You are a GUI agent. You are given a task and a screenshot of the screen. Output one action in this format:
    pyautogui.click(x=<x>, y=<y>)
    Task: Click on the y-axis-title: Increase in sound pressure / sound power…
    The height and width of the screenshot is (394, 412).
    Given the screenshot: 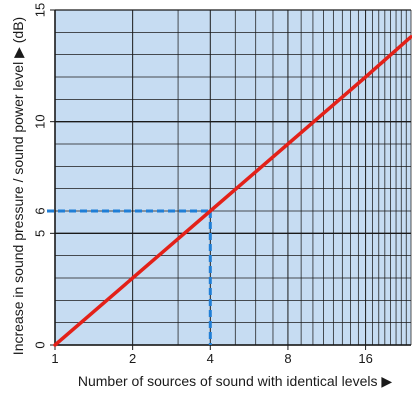 What is the action you would take?
    pyautogui.click(x=18, y=186)
    